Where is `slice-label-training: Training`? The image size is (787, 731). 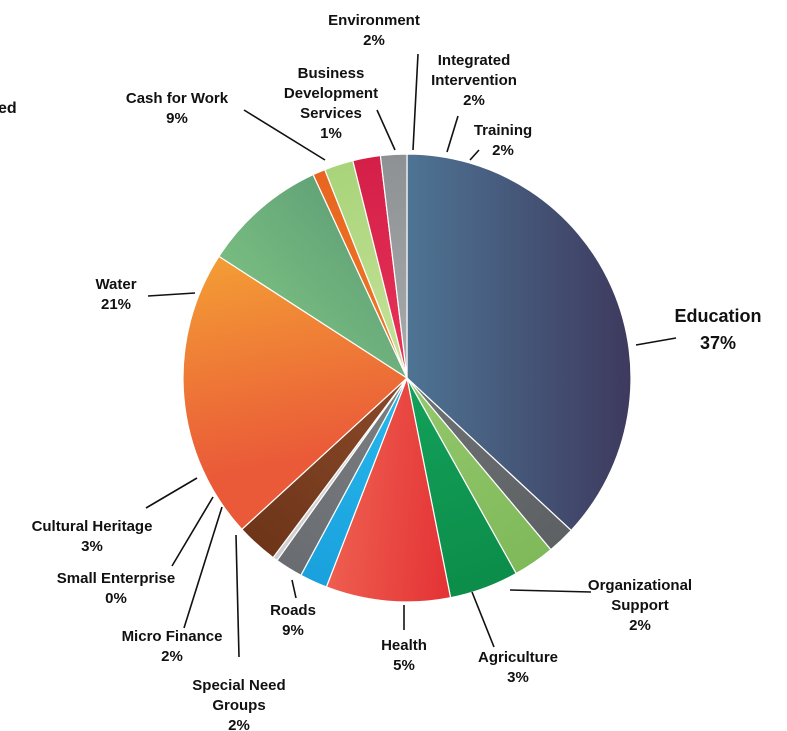 slice-label-training: Training is located at coordinates (503, 130).